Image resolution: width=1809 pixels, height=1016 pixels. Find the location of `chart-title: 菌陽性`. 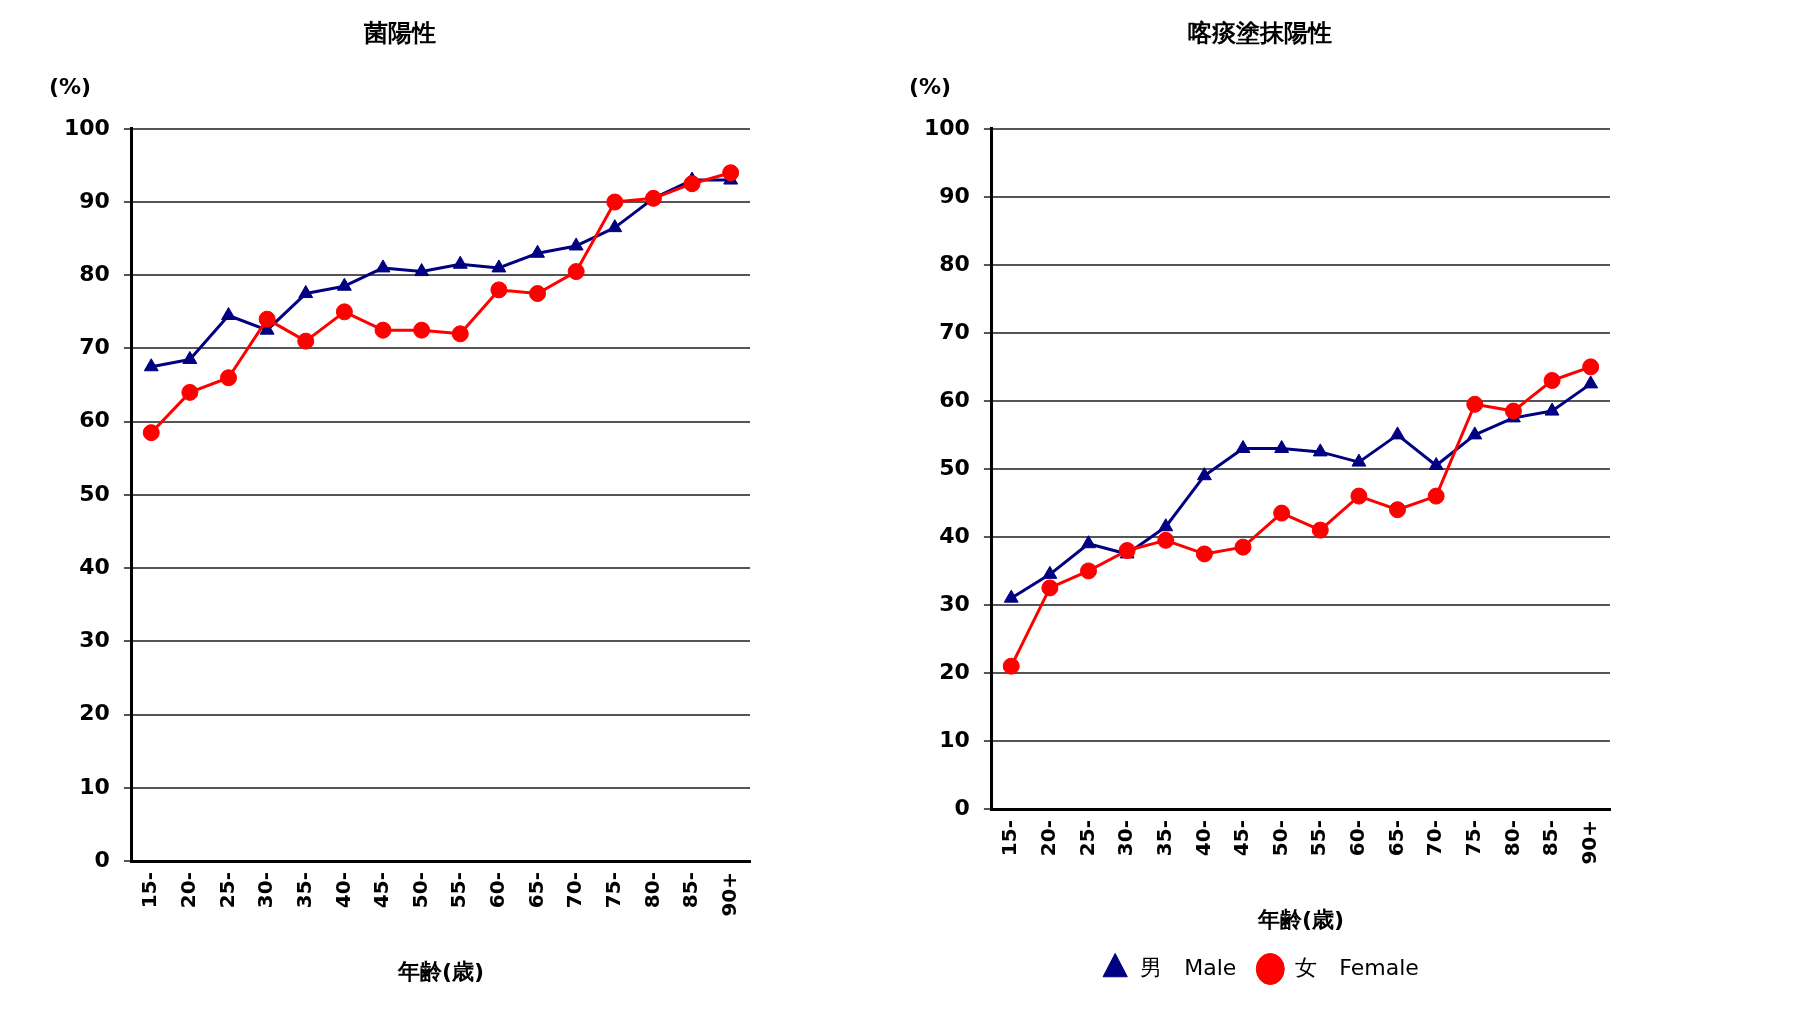

chart-title: 菌陽性 is located at coordinates (399, 32).